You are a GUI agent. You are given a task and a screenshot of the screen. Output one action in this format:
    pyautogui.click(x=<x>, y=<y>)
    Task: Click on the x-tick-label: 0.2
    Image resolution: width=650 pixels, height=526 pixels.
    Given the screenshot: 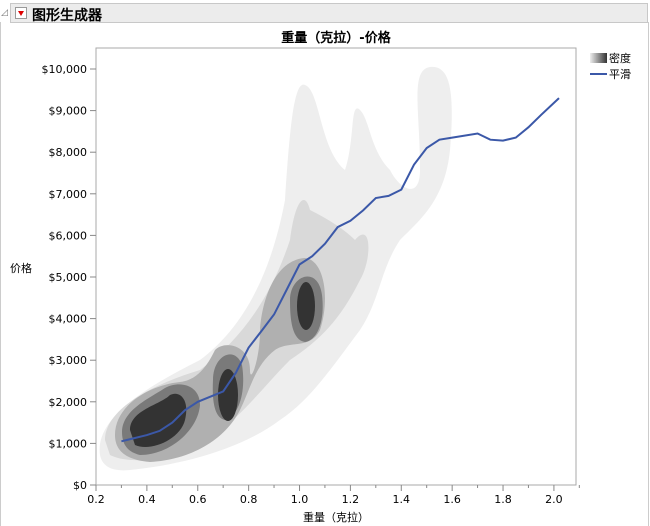 What is the action you would take?
    pyautogui.click(x=96, y=499)
    